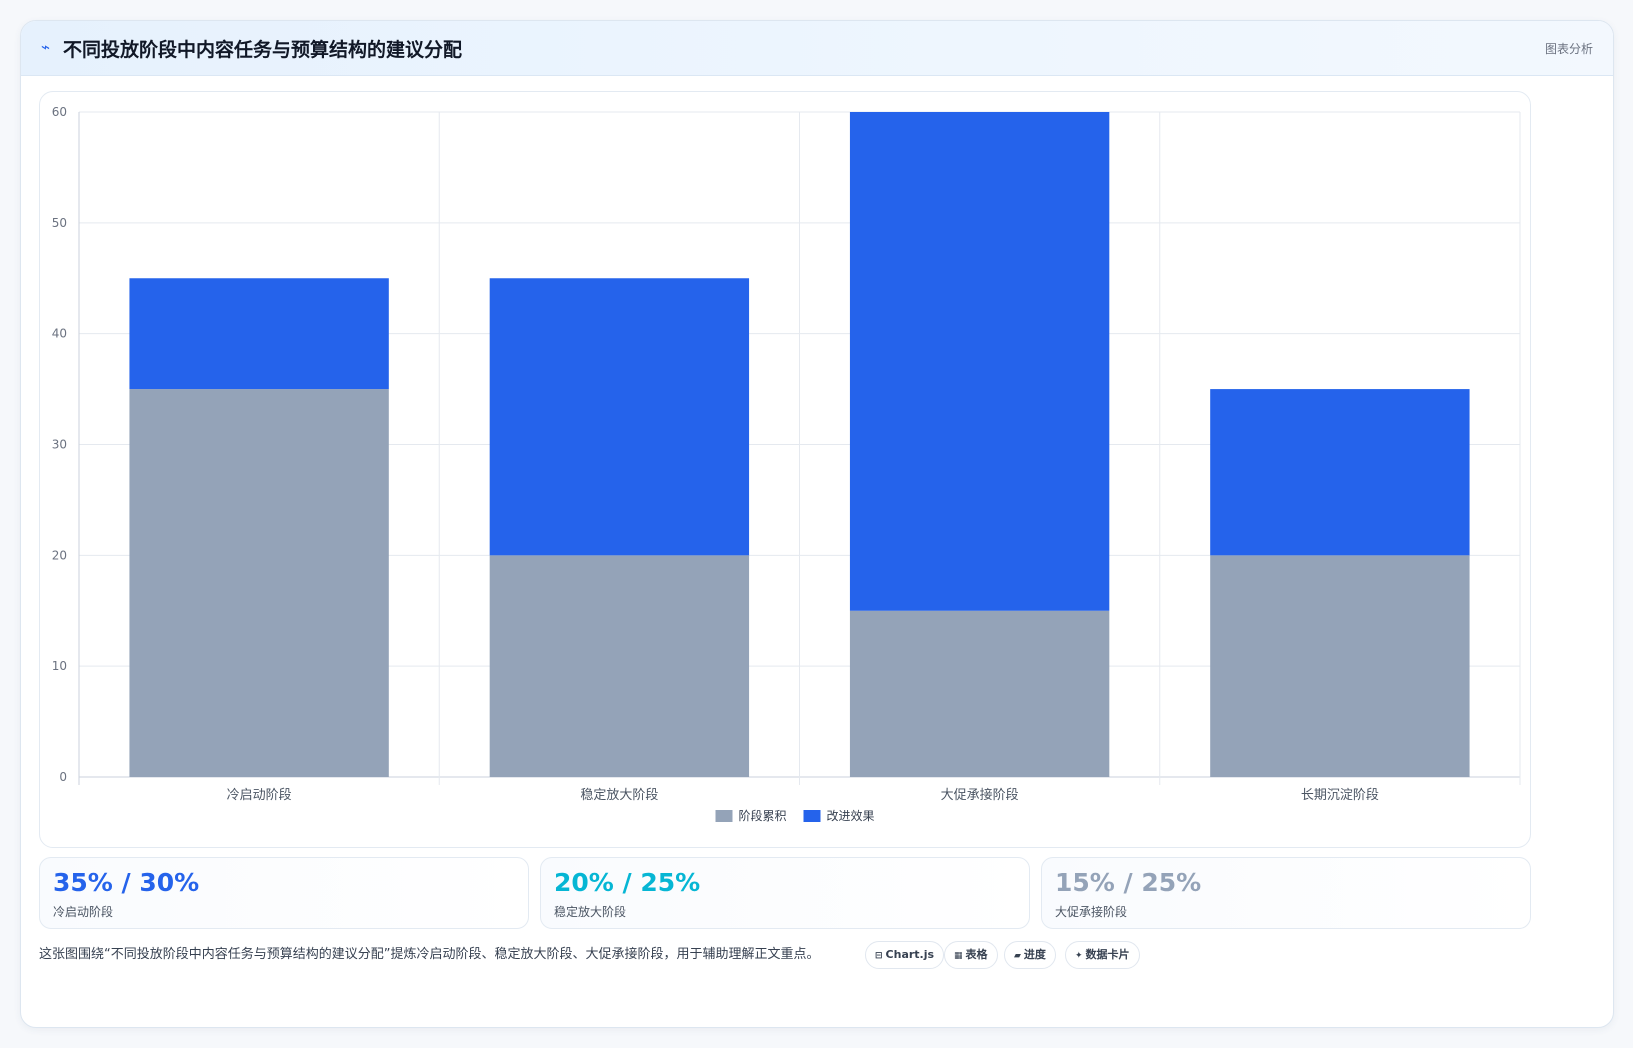 The image size is (1633, 1048). Describe the element at coordinates (627, 882) in the screenshot. I see `stat-value: 20% / 25%` at that location.